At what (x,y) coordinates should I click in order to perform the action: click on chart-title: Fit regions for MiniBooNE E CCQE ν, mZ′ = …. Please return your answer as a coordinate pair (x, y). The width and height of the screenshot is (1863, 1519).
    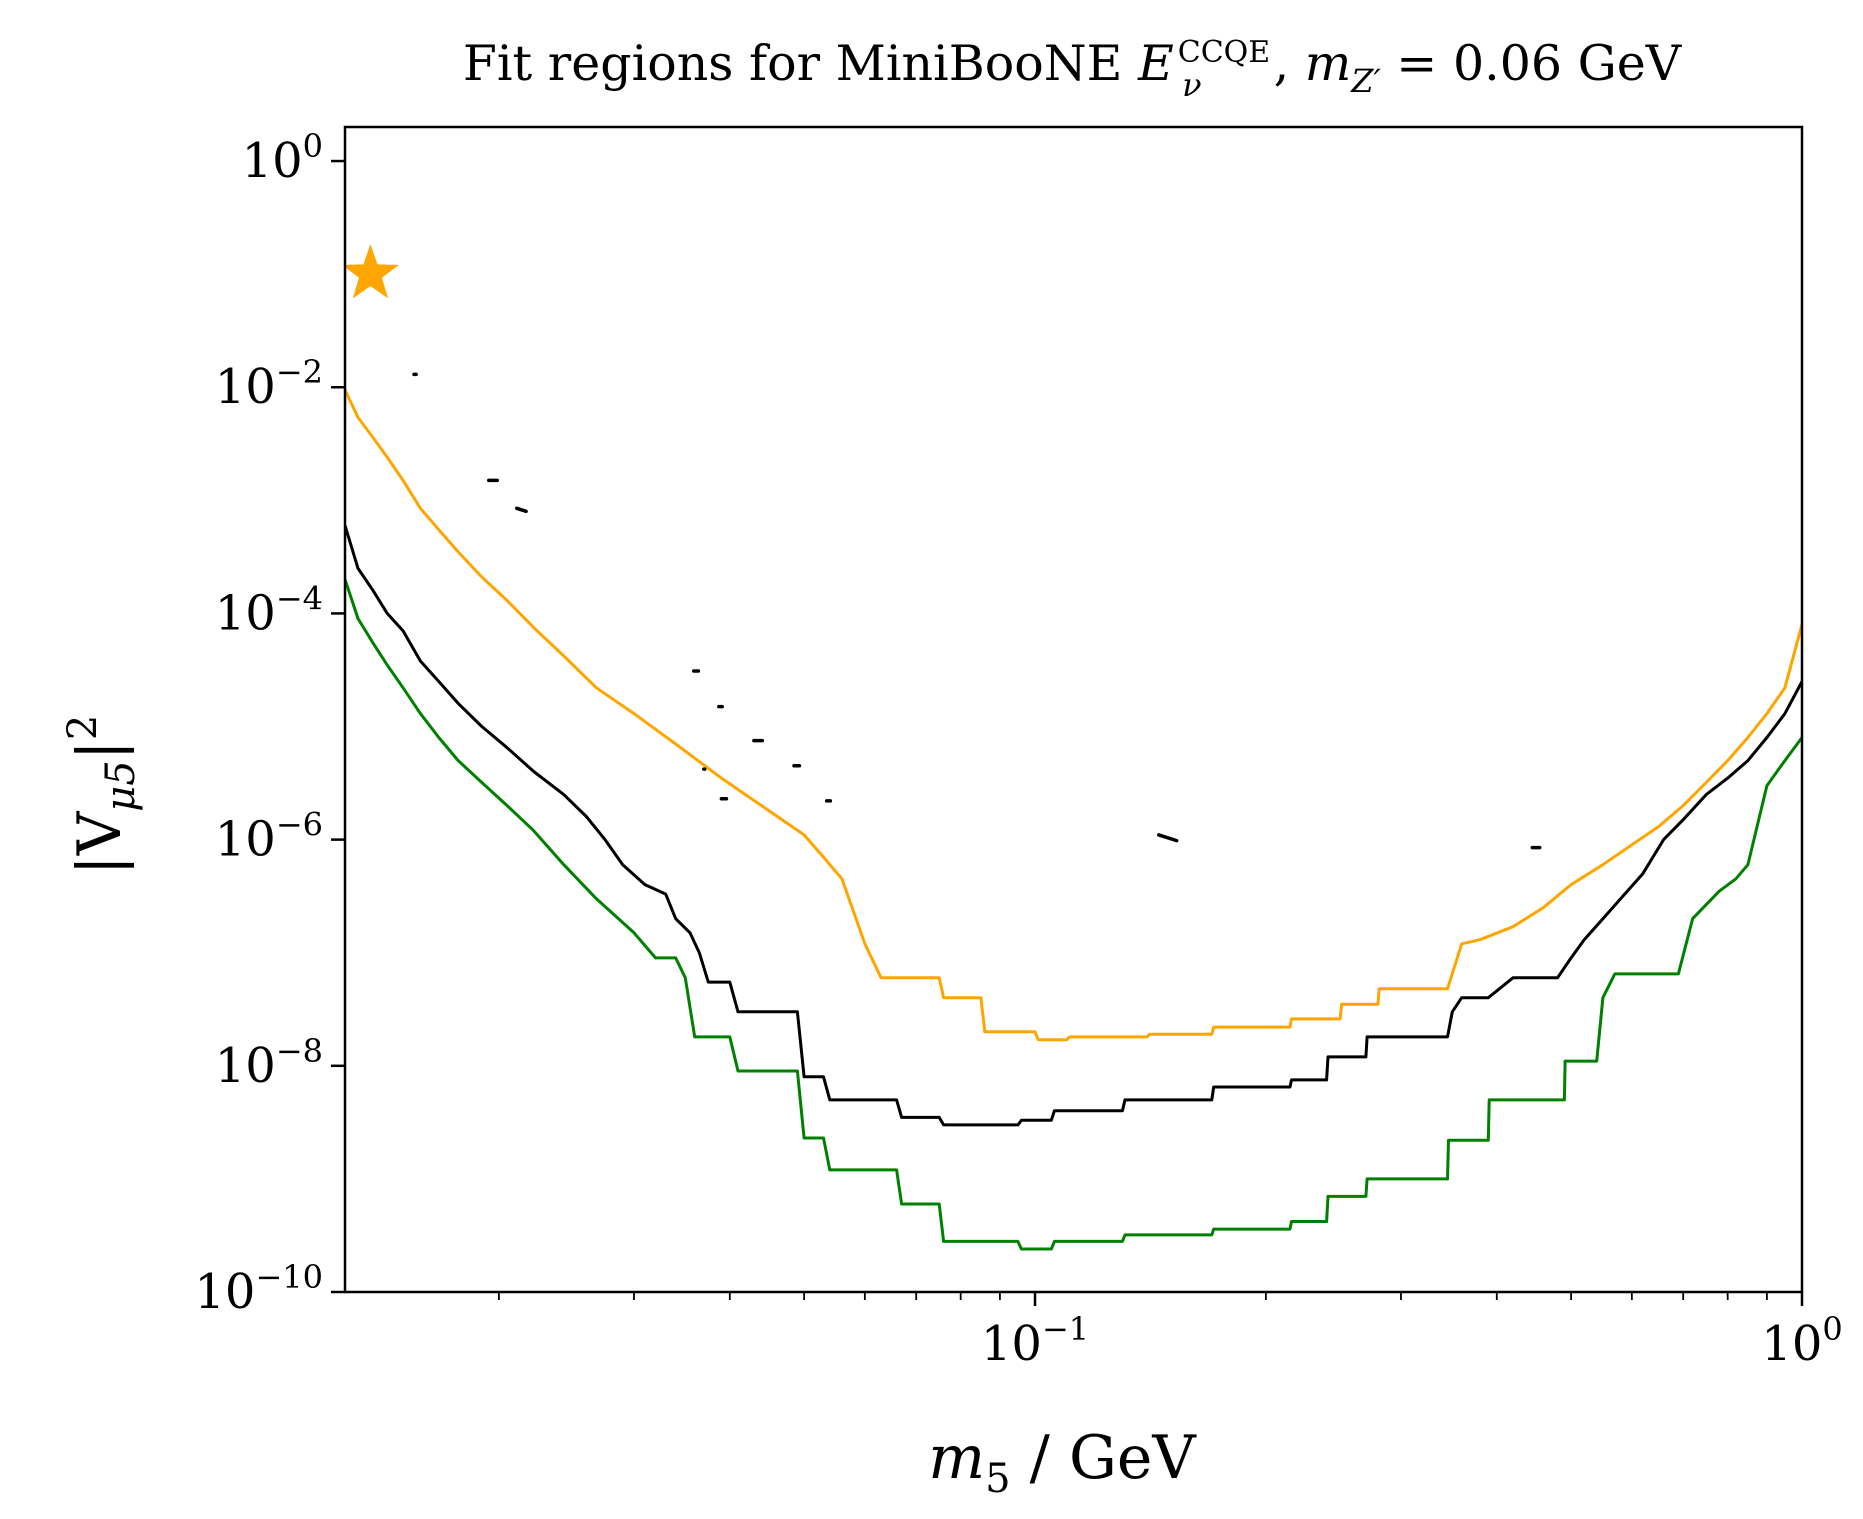
    Looking at the image, I should click on (1073, 69).